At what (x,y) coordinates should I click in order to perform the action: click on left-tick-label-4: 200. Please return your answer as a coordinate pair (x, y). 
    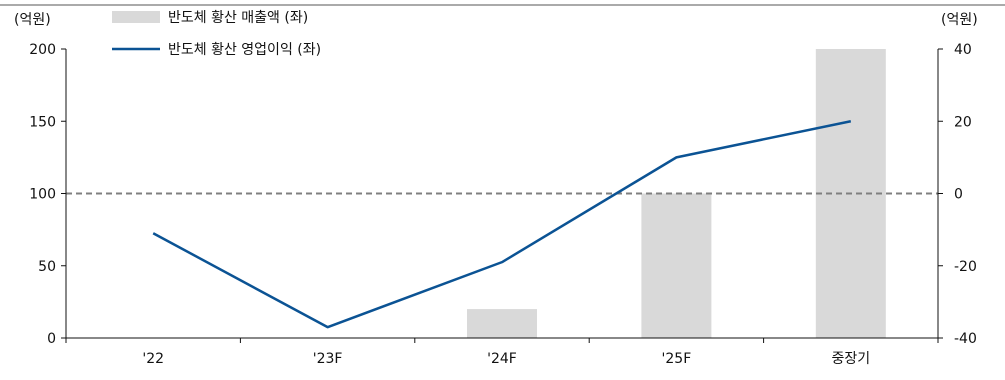
    Looking at the image, I should click on (42, 50).